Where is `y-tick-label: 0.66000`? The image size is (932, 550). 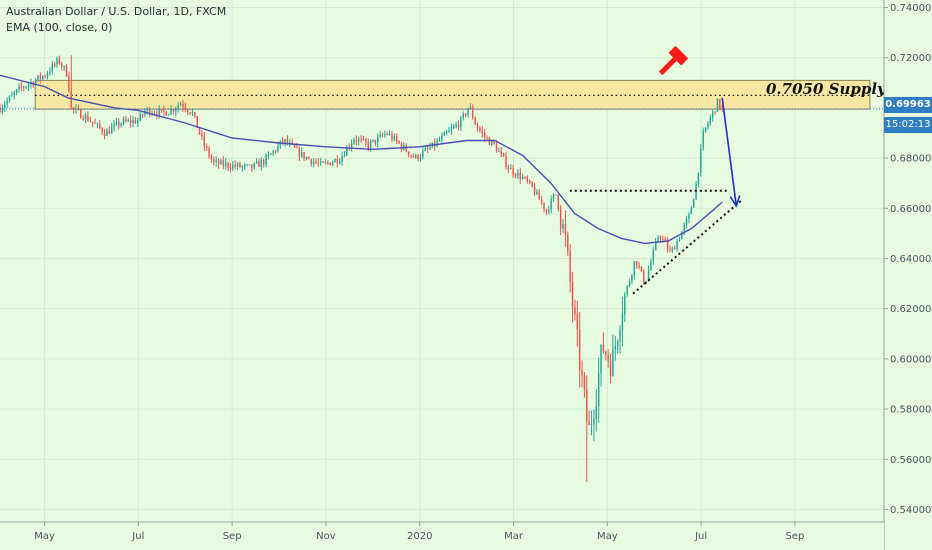 y-tick-label: 0.66000 is located at coordinates (910, 209).